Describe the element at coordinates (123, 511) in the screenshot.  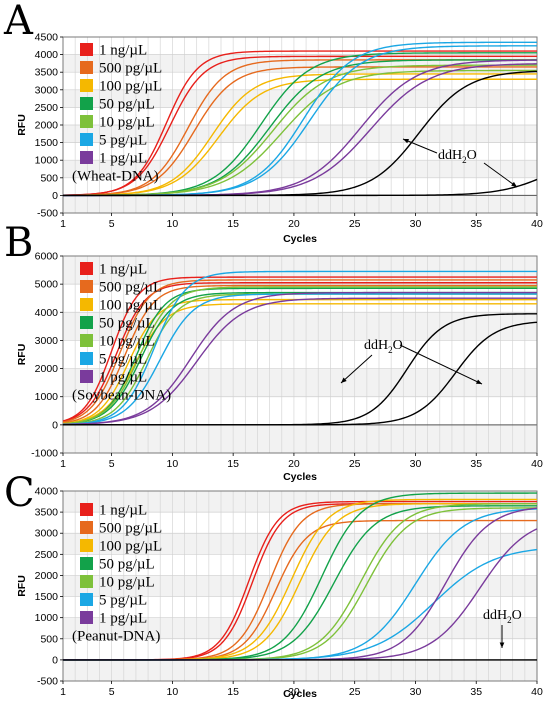
I see `legend-label: 1 ng/µL` at that location.